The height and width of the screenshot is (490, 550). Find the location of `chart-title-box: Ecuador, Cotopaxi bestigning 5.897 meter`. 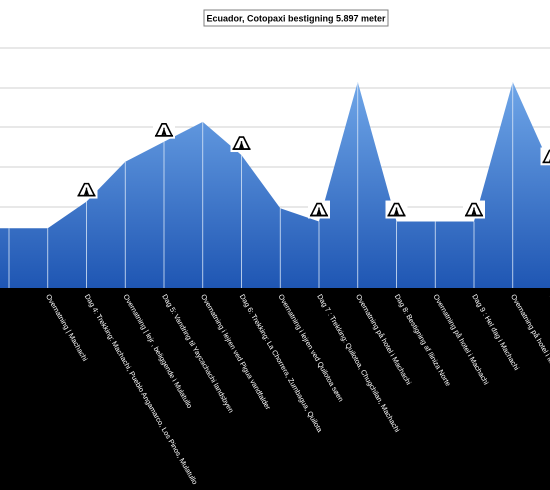

chart-title-box: Ecuador, Cotopaxi bestigning 5.897 meter is located at coordinates (296, 18).